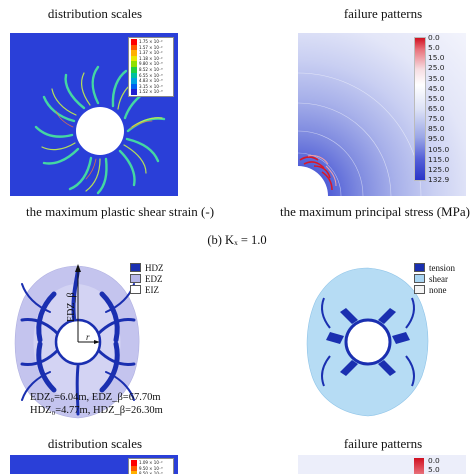 This screenshot has height=474, width=474. I want to click on failure-legend-entry: none, so click(434, 289).